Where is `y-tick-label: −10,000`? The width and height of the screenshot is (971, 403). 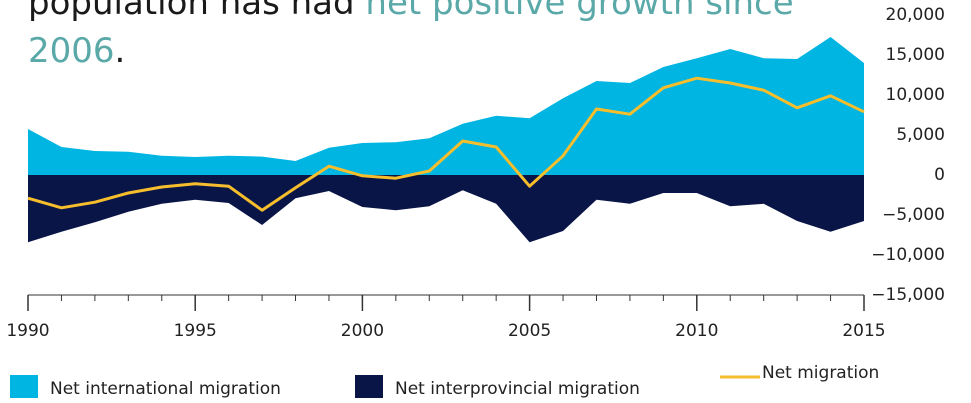 y-tick-label: −10,000 is located at coordinates (908, 255).